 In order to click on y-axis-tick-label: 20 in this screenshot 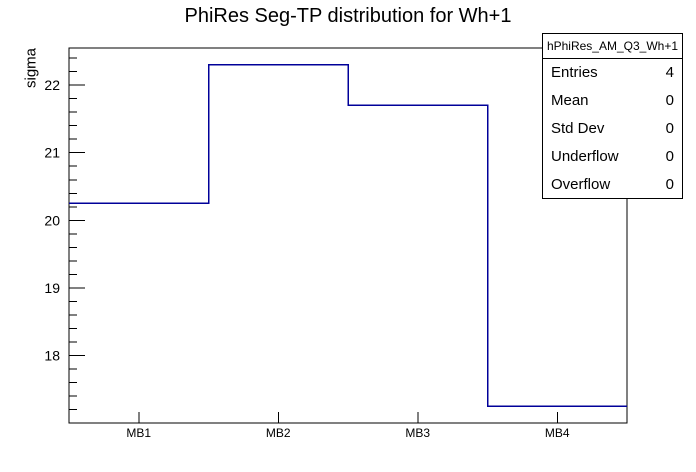, I will do `click(52, 220)`.